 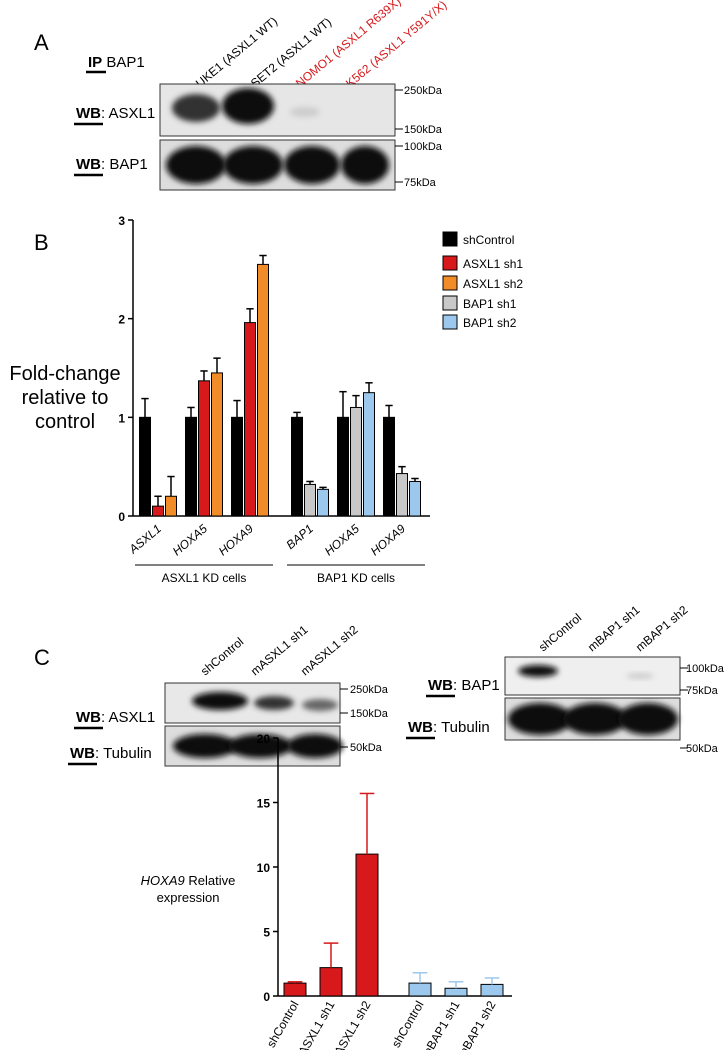 I want to click on lane-label: mBAP1 sh2, so click(x=662, y=629).